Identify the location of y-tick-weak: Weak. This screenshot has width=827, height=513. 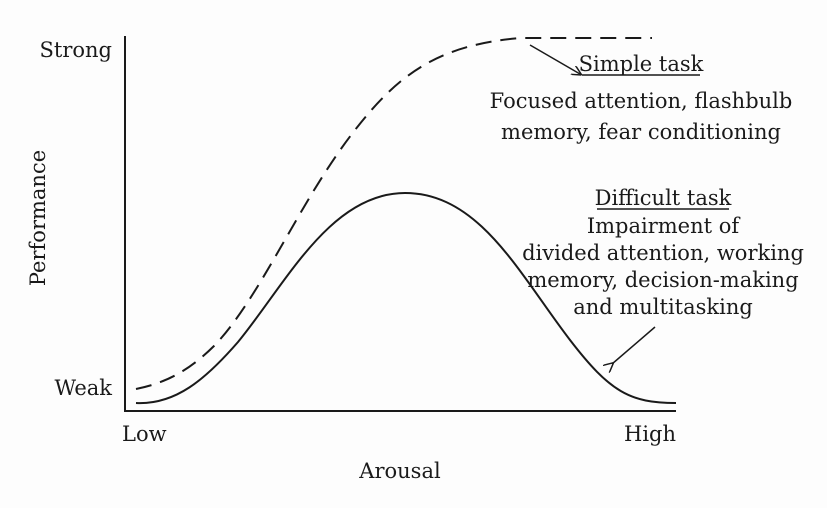
(83, 388).